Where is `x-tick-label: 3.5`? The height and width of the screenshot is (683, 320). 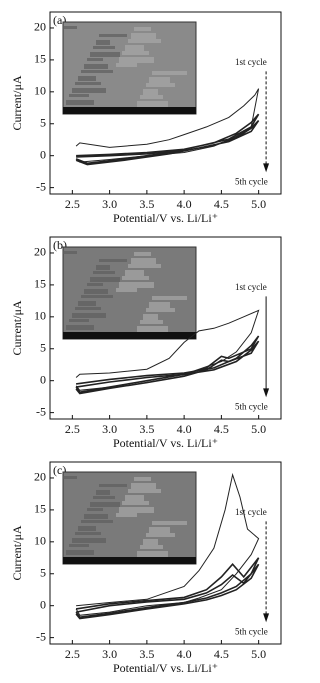
x-tick-label: 3.5 is located at coordinates (146, 204).